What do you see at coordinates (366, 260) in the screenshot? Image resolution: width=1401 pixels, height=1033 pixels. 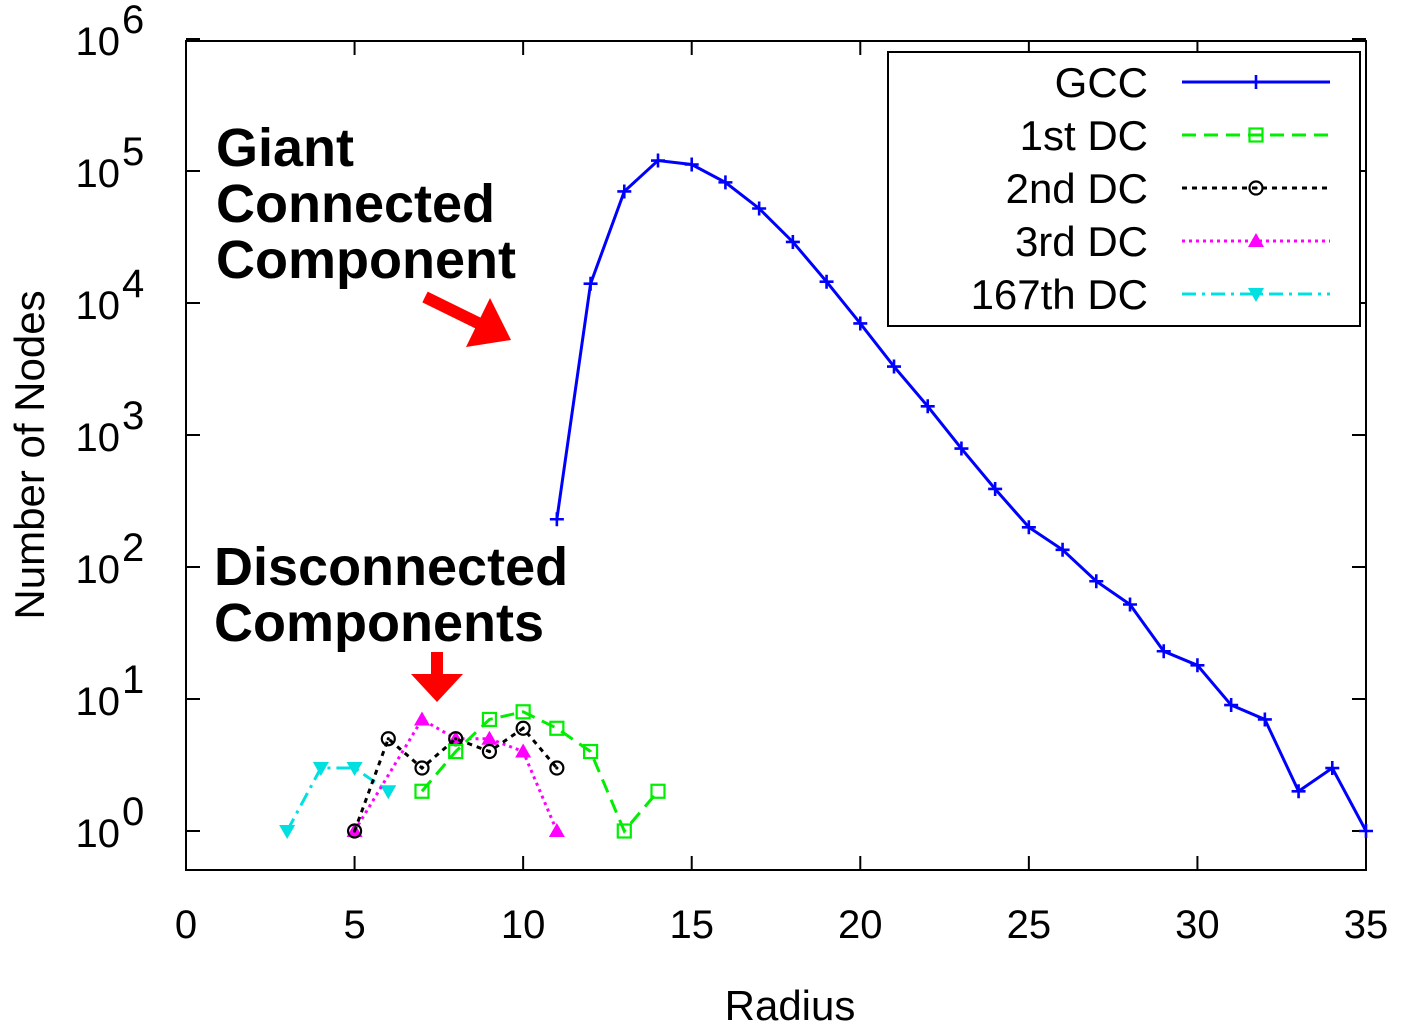 I see `annotation-gcc-line-3: Component` at bounding box center [366, 260].